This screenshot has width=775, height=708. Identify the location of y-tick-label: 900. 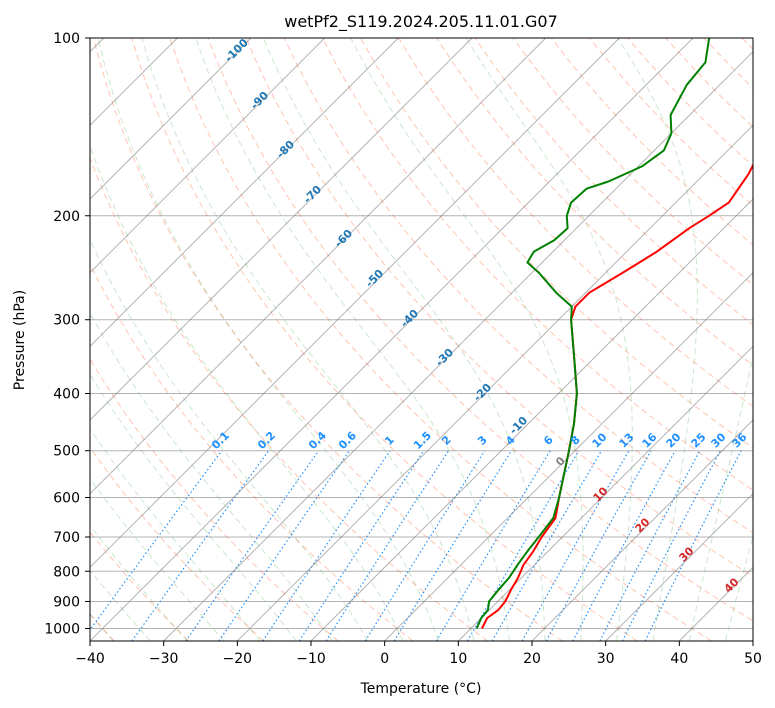
(66, 602).